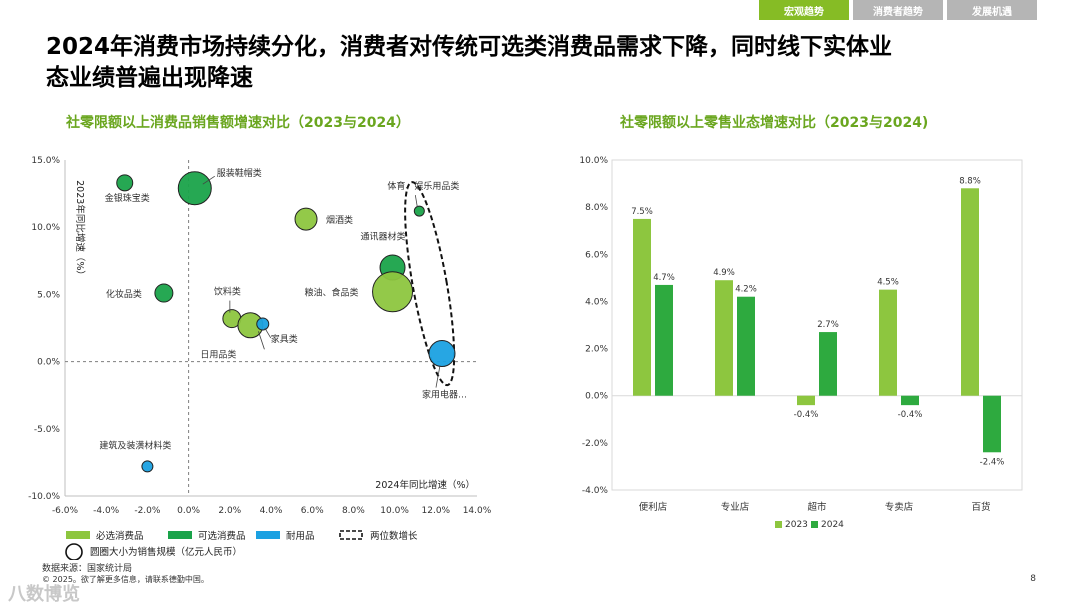 Image resolution: width=1080 pixels, height=608 pixels. What do you see at coordinates (735, 507) in the screenshot?
I see `category-label: 专业店` at bounding box center [735, 507].